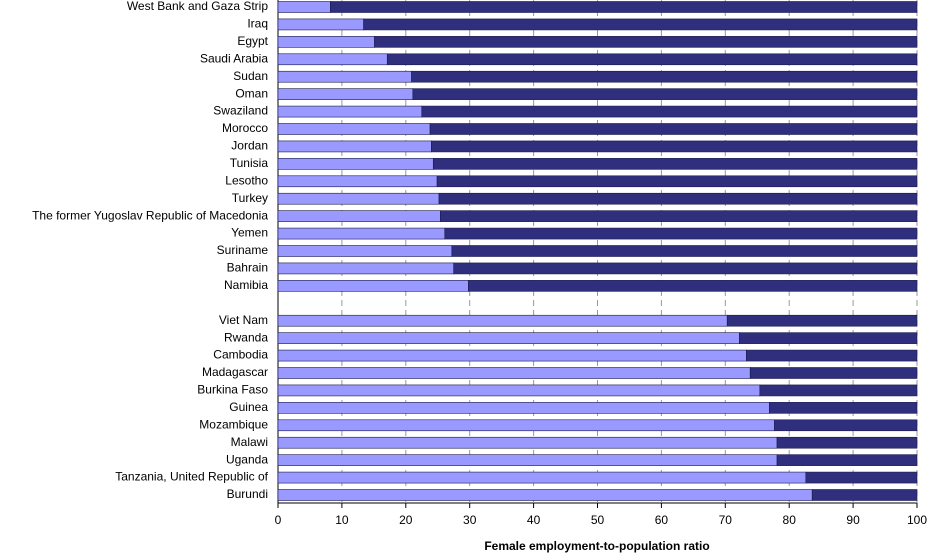  Describe the element at coordinates (248, 407) in the screenshot. I see `y-tick-label: Guinea` at that location.